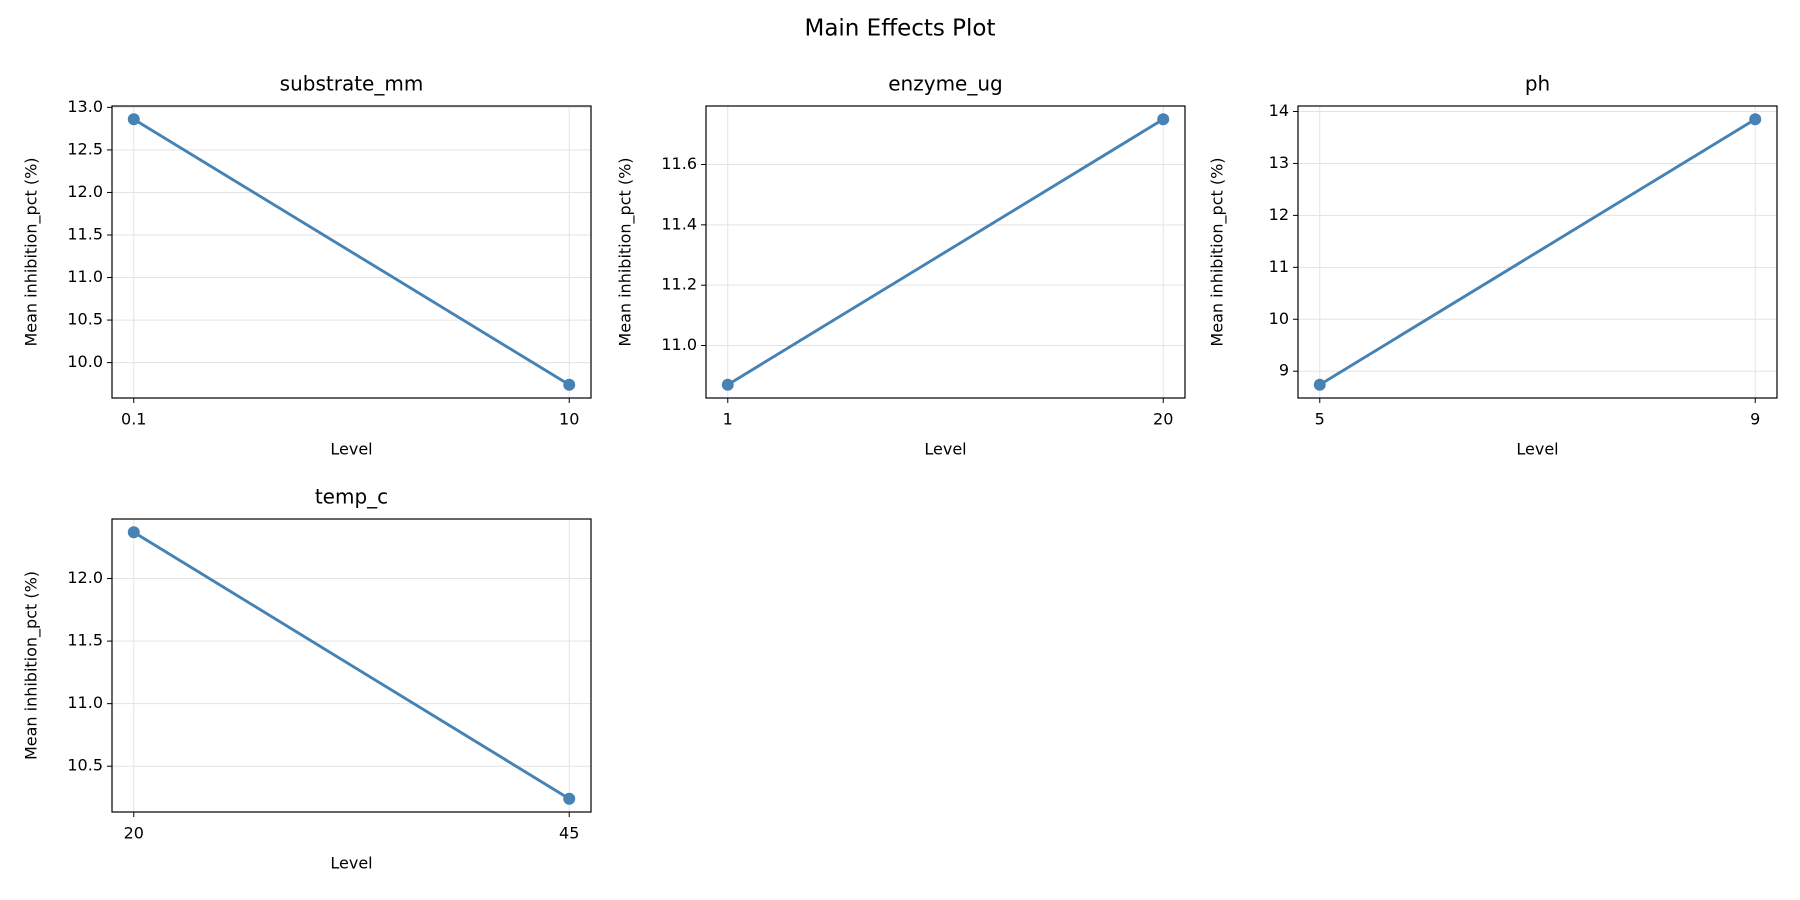 The height and width of the screenshot is (900, 1800). What do you see at coordinates (85, 148) in the screenshot?
I see `y-tick-label: 12.5` at bounding box center [85, 148].